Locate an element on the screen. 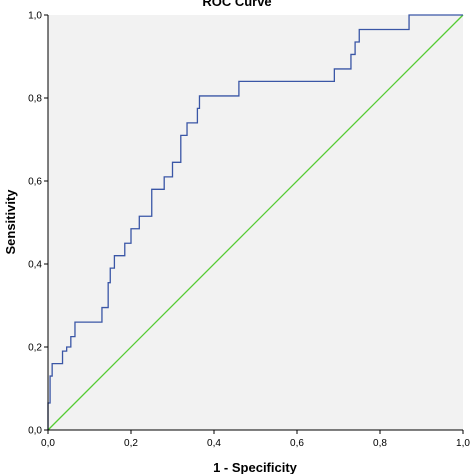  y-tick-label: 0,0 is located at coordinates (35, 431).